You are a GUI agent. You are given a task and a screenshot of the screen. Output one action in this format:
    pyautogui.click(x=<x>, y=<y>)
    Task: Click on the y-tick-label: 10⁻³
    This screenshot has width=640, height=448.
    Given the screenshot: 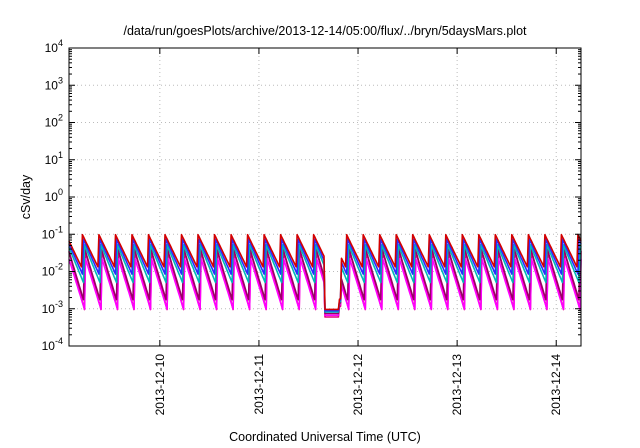 What is the action you would take?
    pyautogui.click(x=52, y=307)
    